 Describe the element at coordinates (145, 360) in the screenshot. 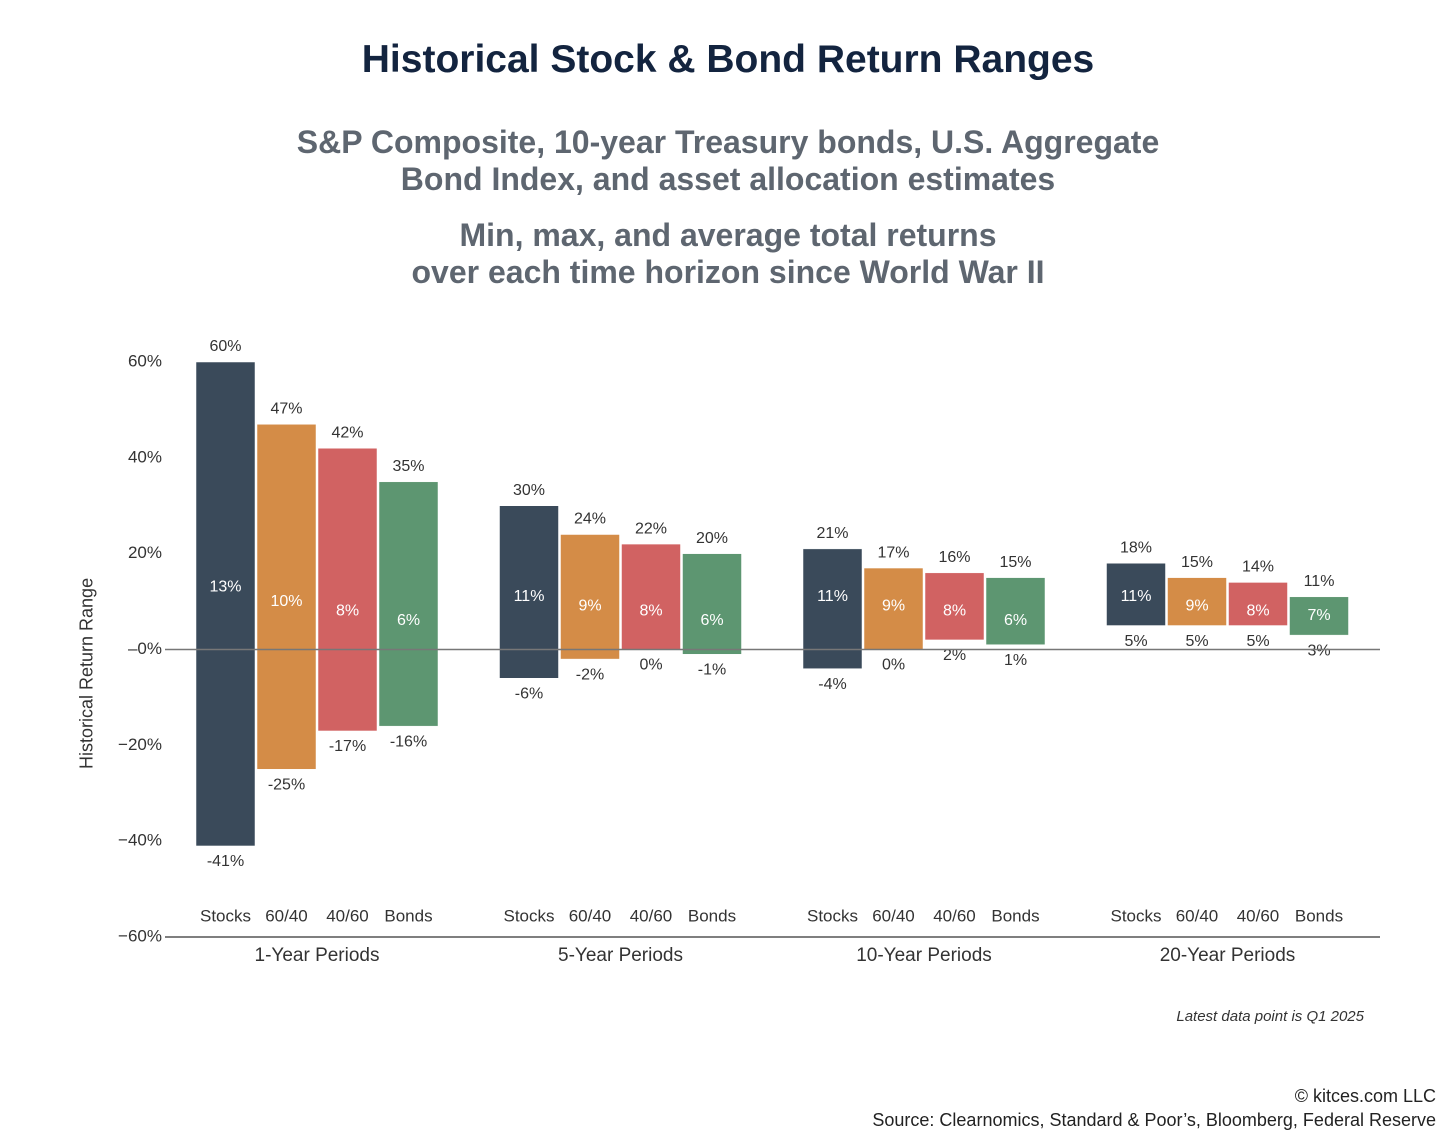

I see `y-tick-label: 60%` at that location.